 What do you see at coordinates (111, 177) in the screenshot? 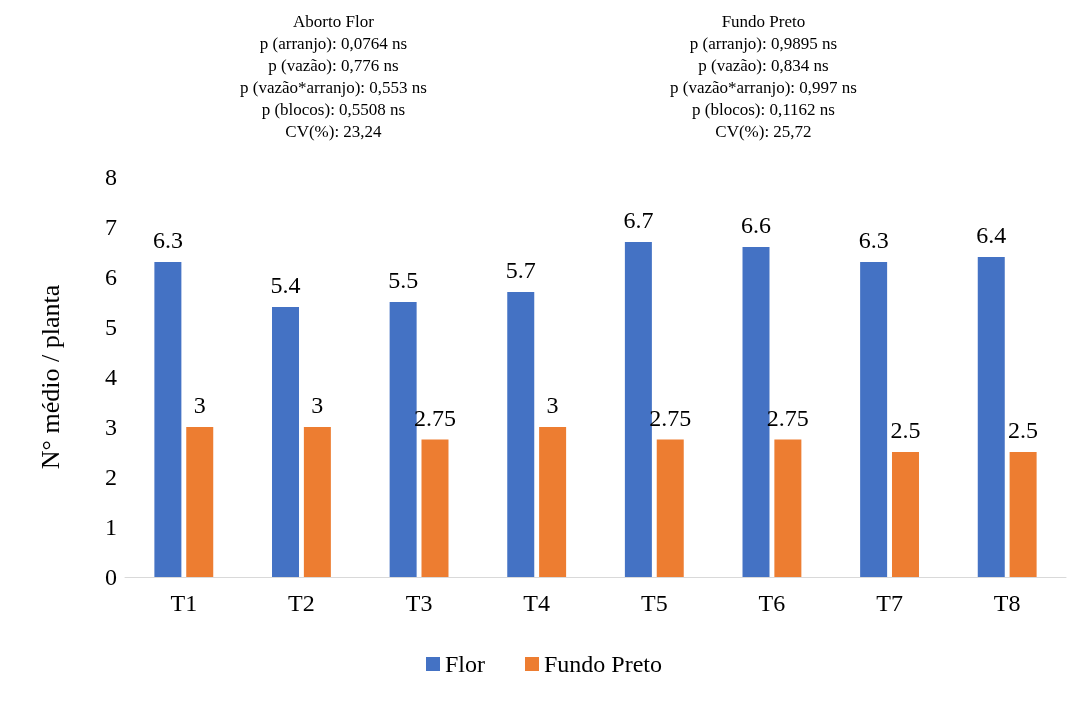
I see `y-tick-label: 8` at bounding box center [111, 177].